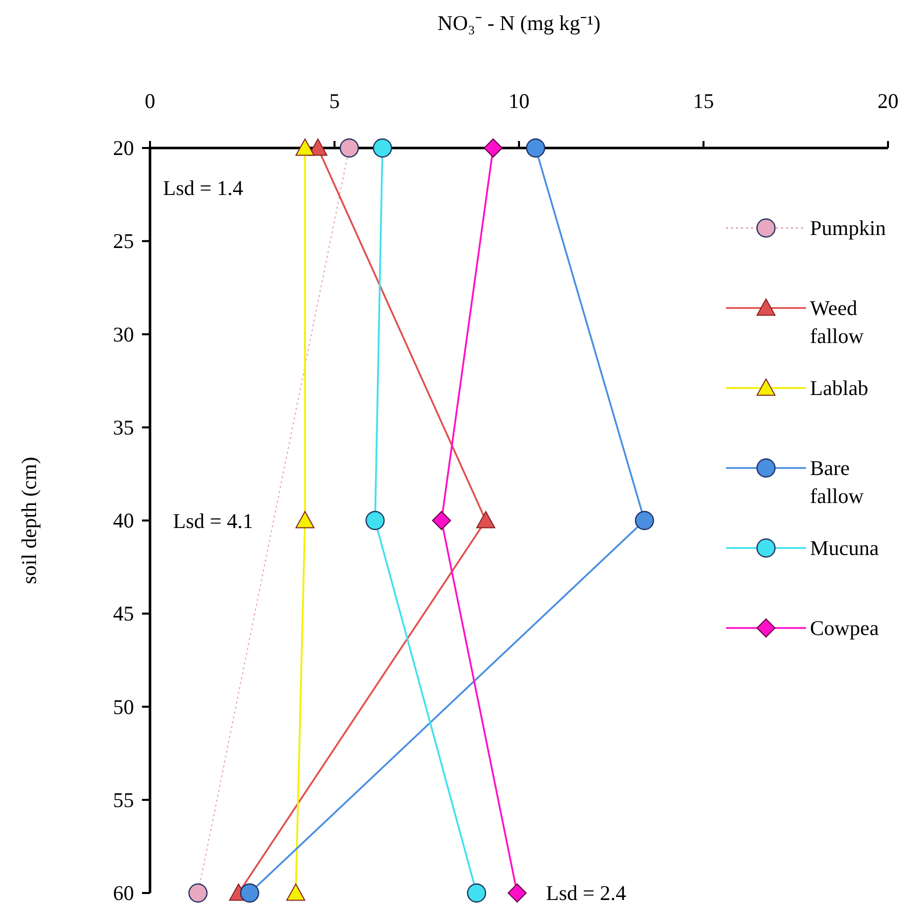  What do you see at coordinates (123, 706) in the screenshot?
I see `y-tick-label: 50` at bounding box center [123, 706].